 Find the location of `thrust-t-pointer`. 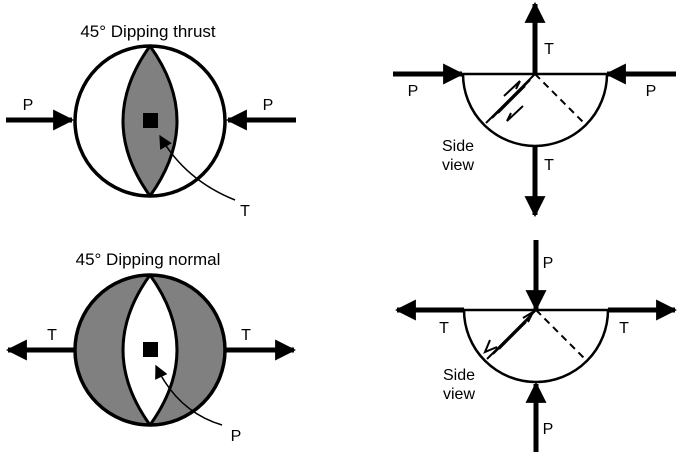

thrust-t-pointer is located at coordinates (197, 167).